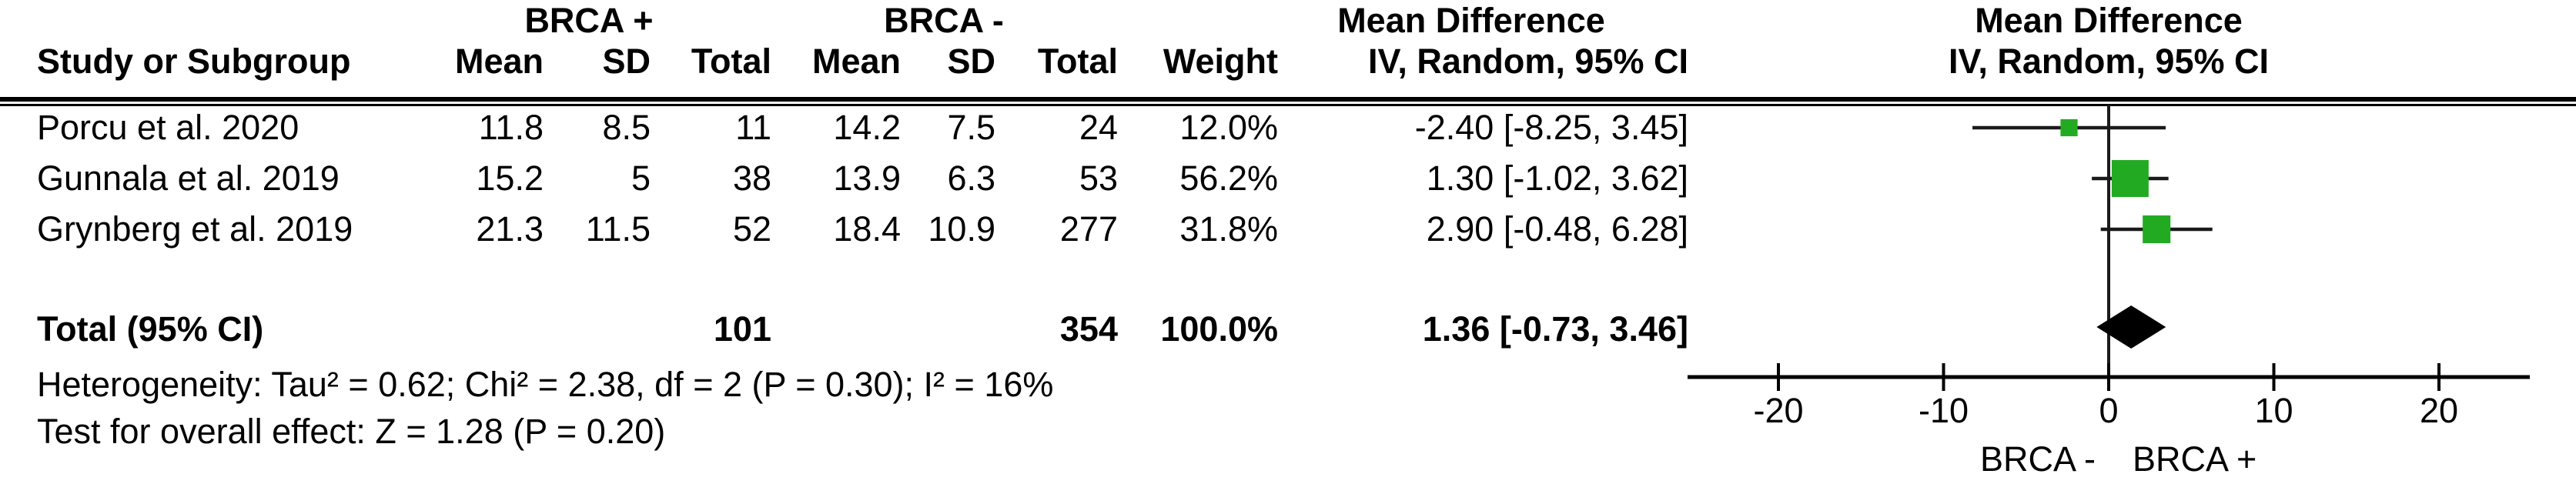 This screenshot has width=2576, height=484. Describe the element at coordinates (971, 62) in the screenshot. I see `col-header-sd2: SD` at that location.